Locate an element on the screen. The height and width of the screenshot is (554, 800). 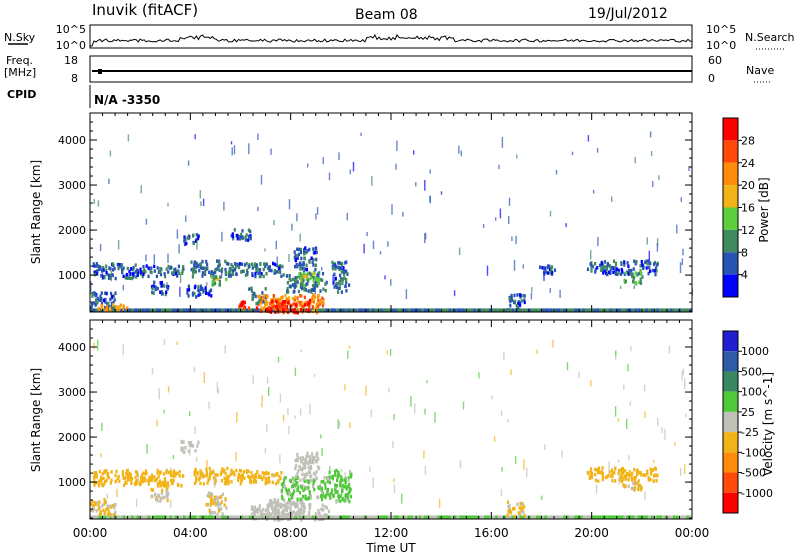
colorbar-tick-label: 12 is located at coordinates (748, 230).